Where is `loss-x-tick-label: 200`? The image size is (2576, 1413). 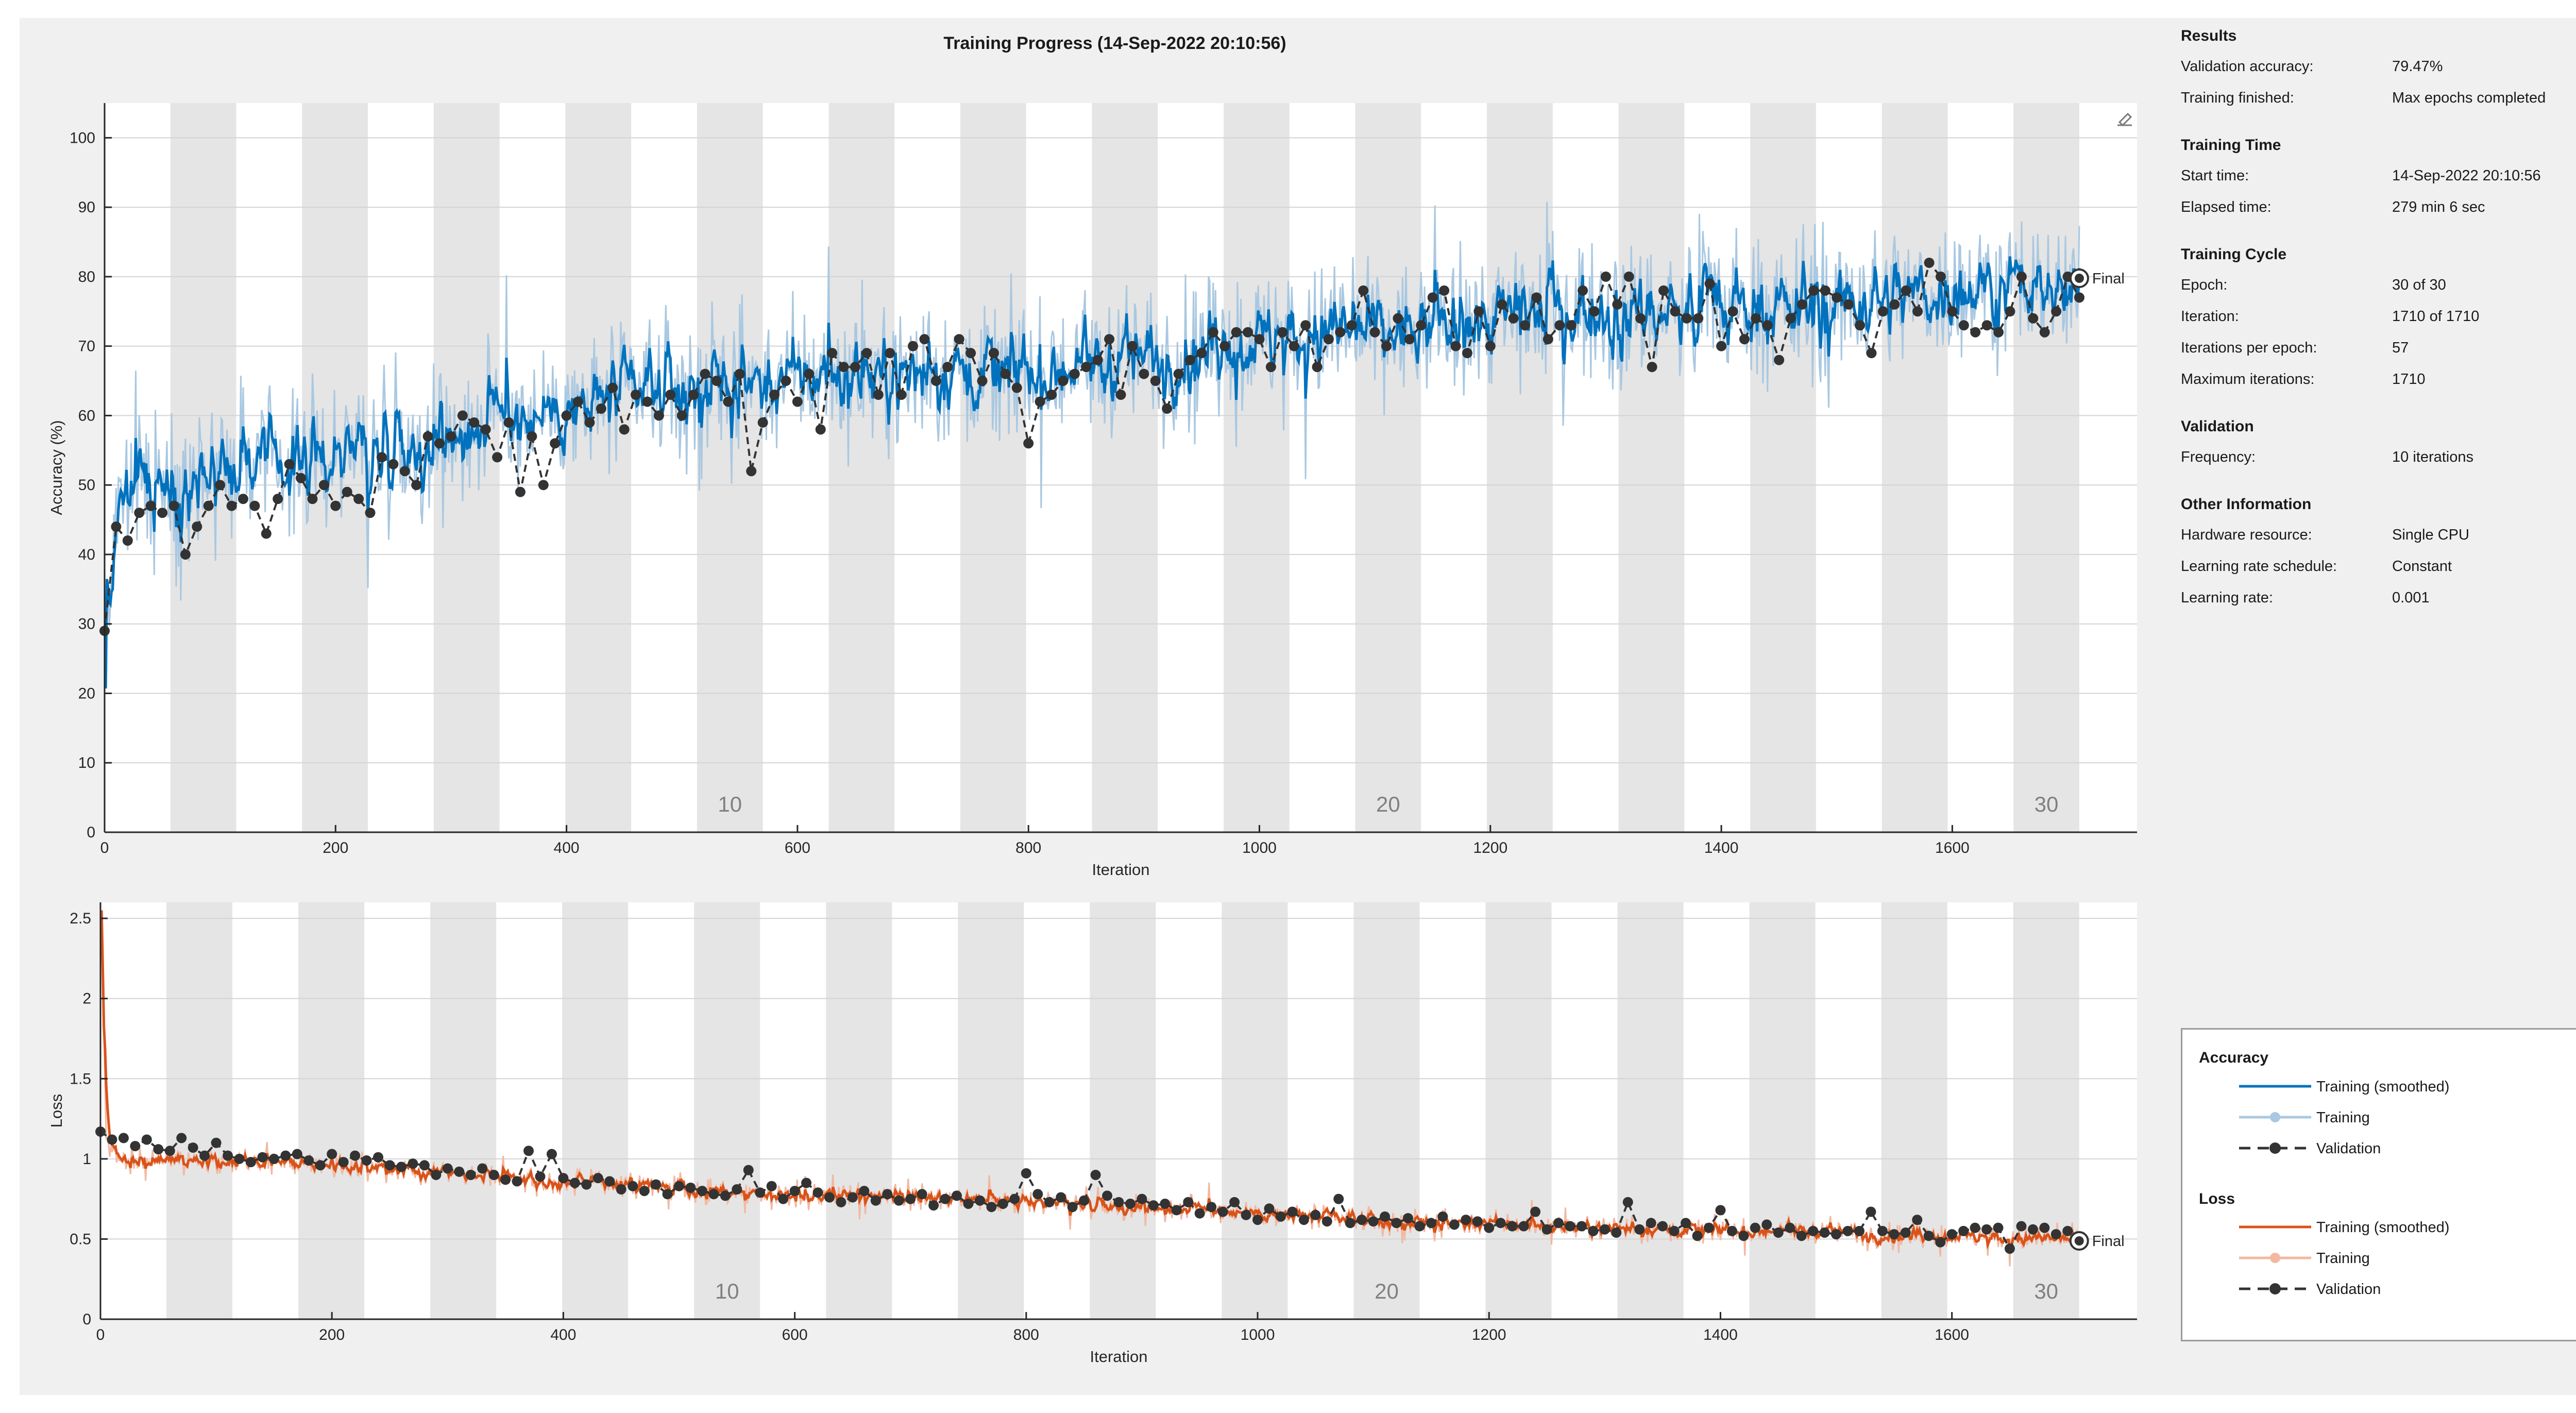
loss-x-tick-label: 200 is located at coordinates (332, 1334).